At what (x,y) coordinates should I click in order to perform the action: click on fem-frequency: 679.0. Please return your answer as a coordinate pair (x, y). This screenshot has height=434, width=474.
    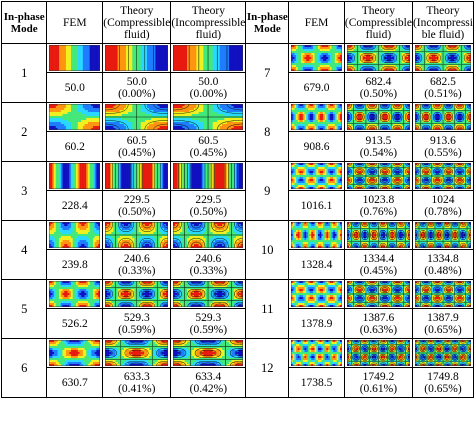
    Looking at the image, I should click on (316, 87).